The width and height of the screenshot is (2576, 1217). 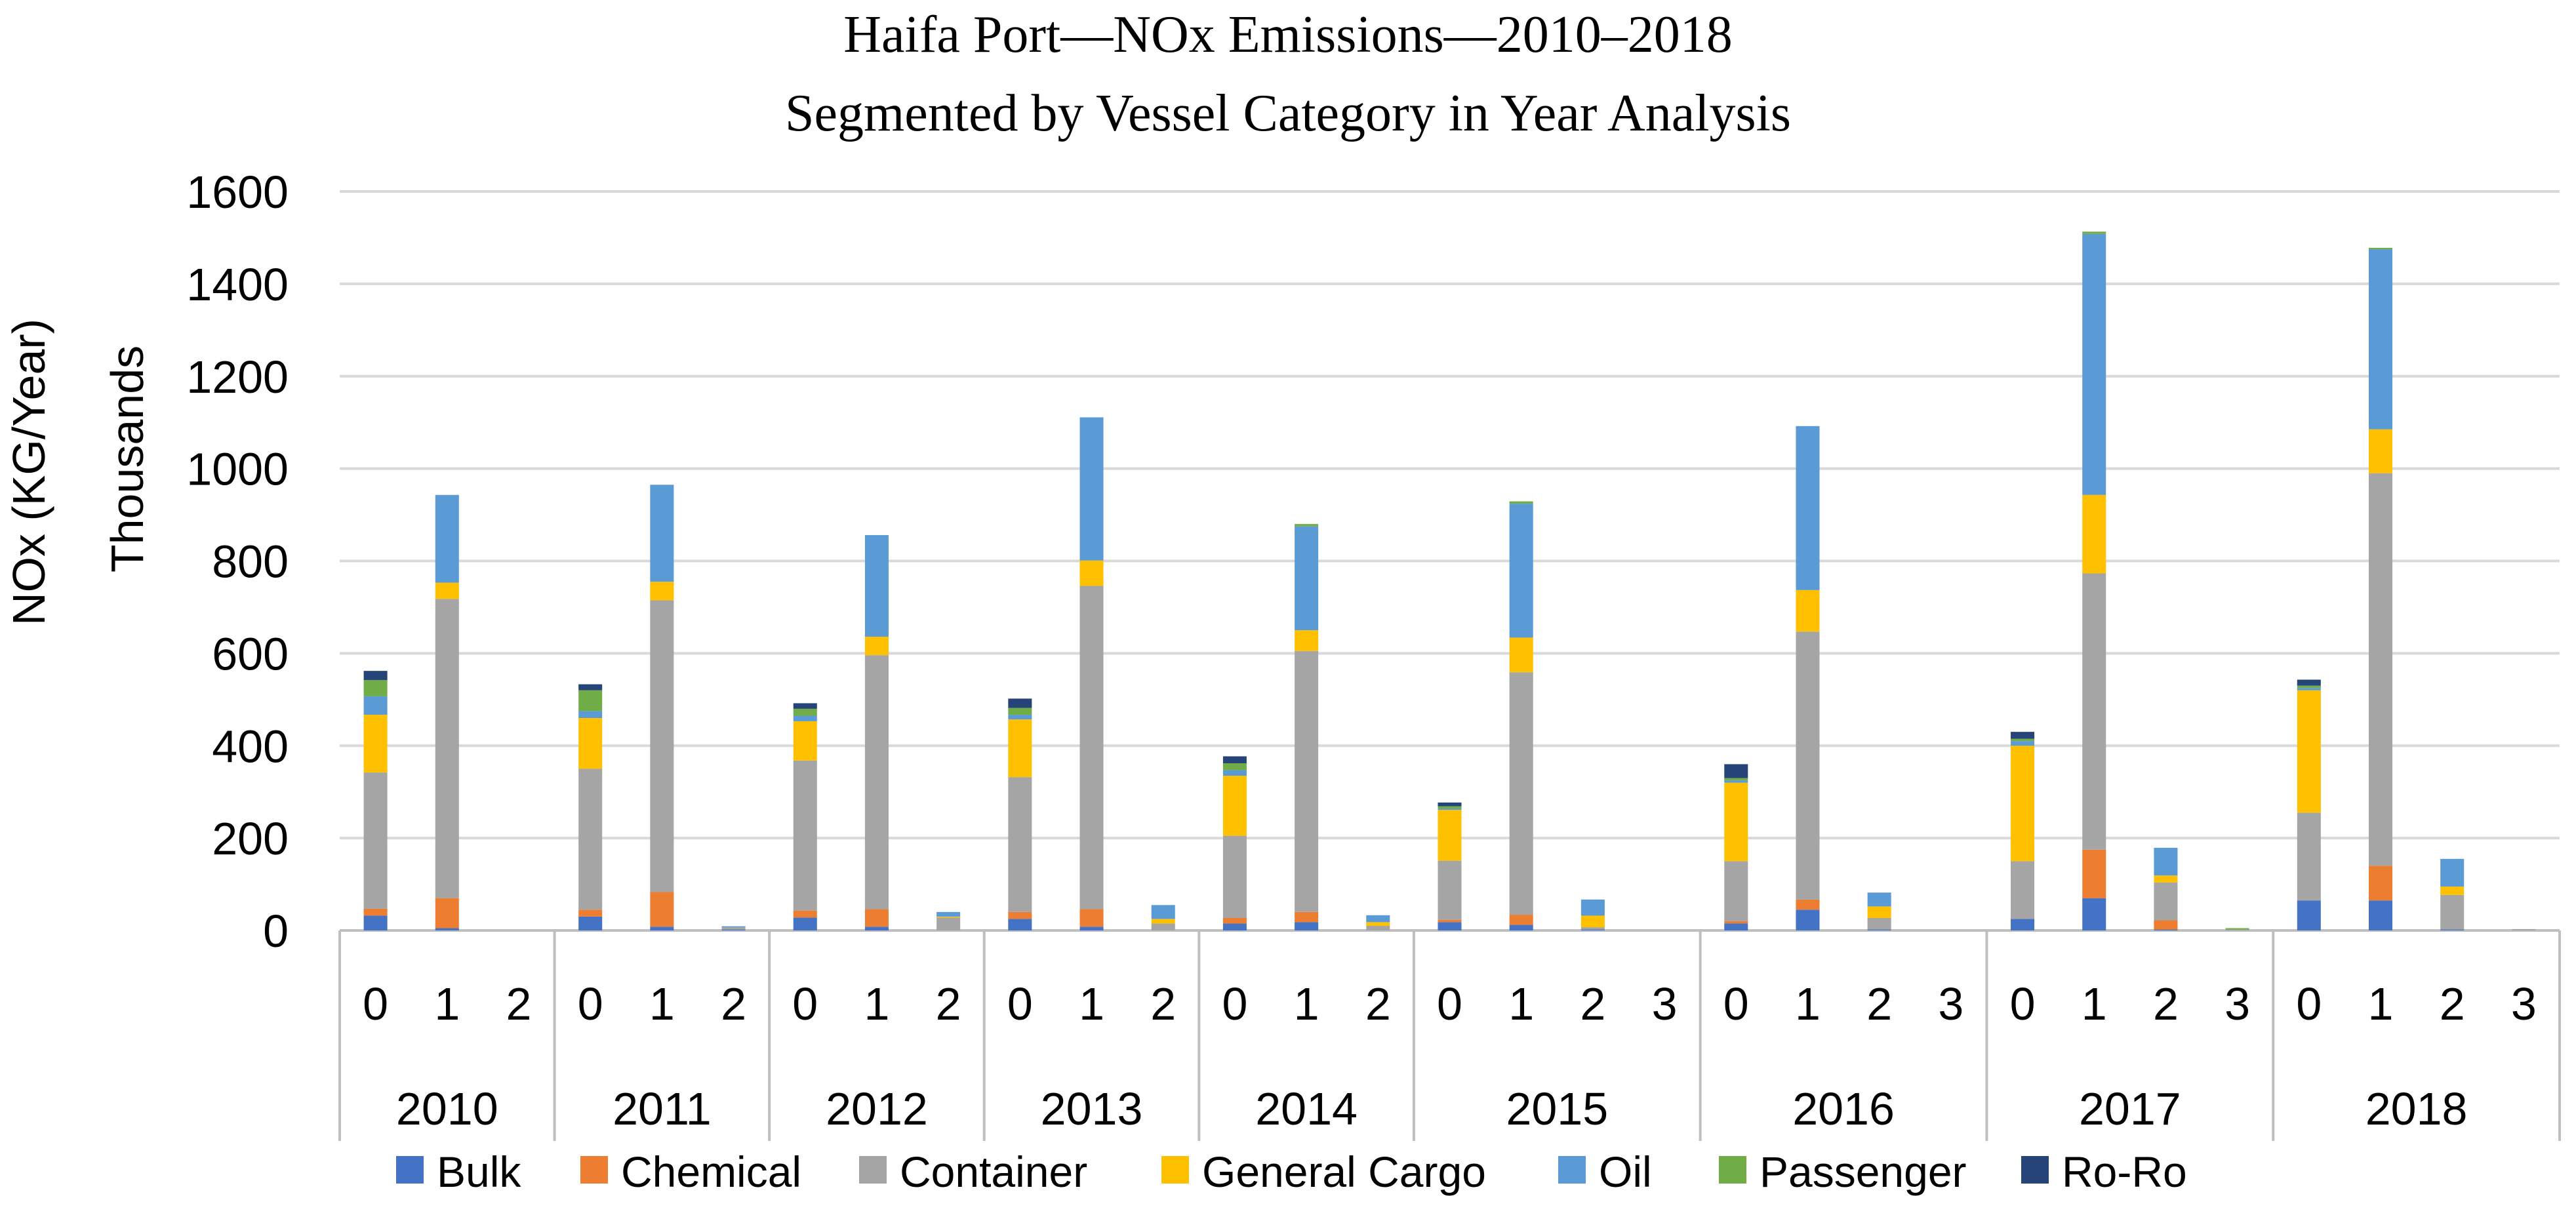 I want to click on legend-label: Bulk, so click(x=479, y=1171).